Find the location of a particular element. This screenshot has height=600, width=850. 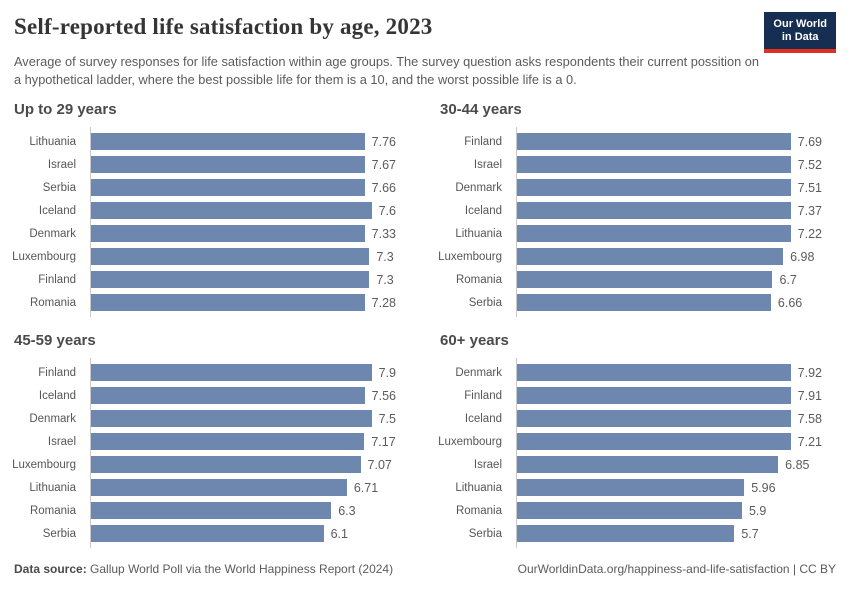

bar-row: Israel 7.52 is located at coordinates (655, 164).